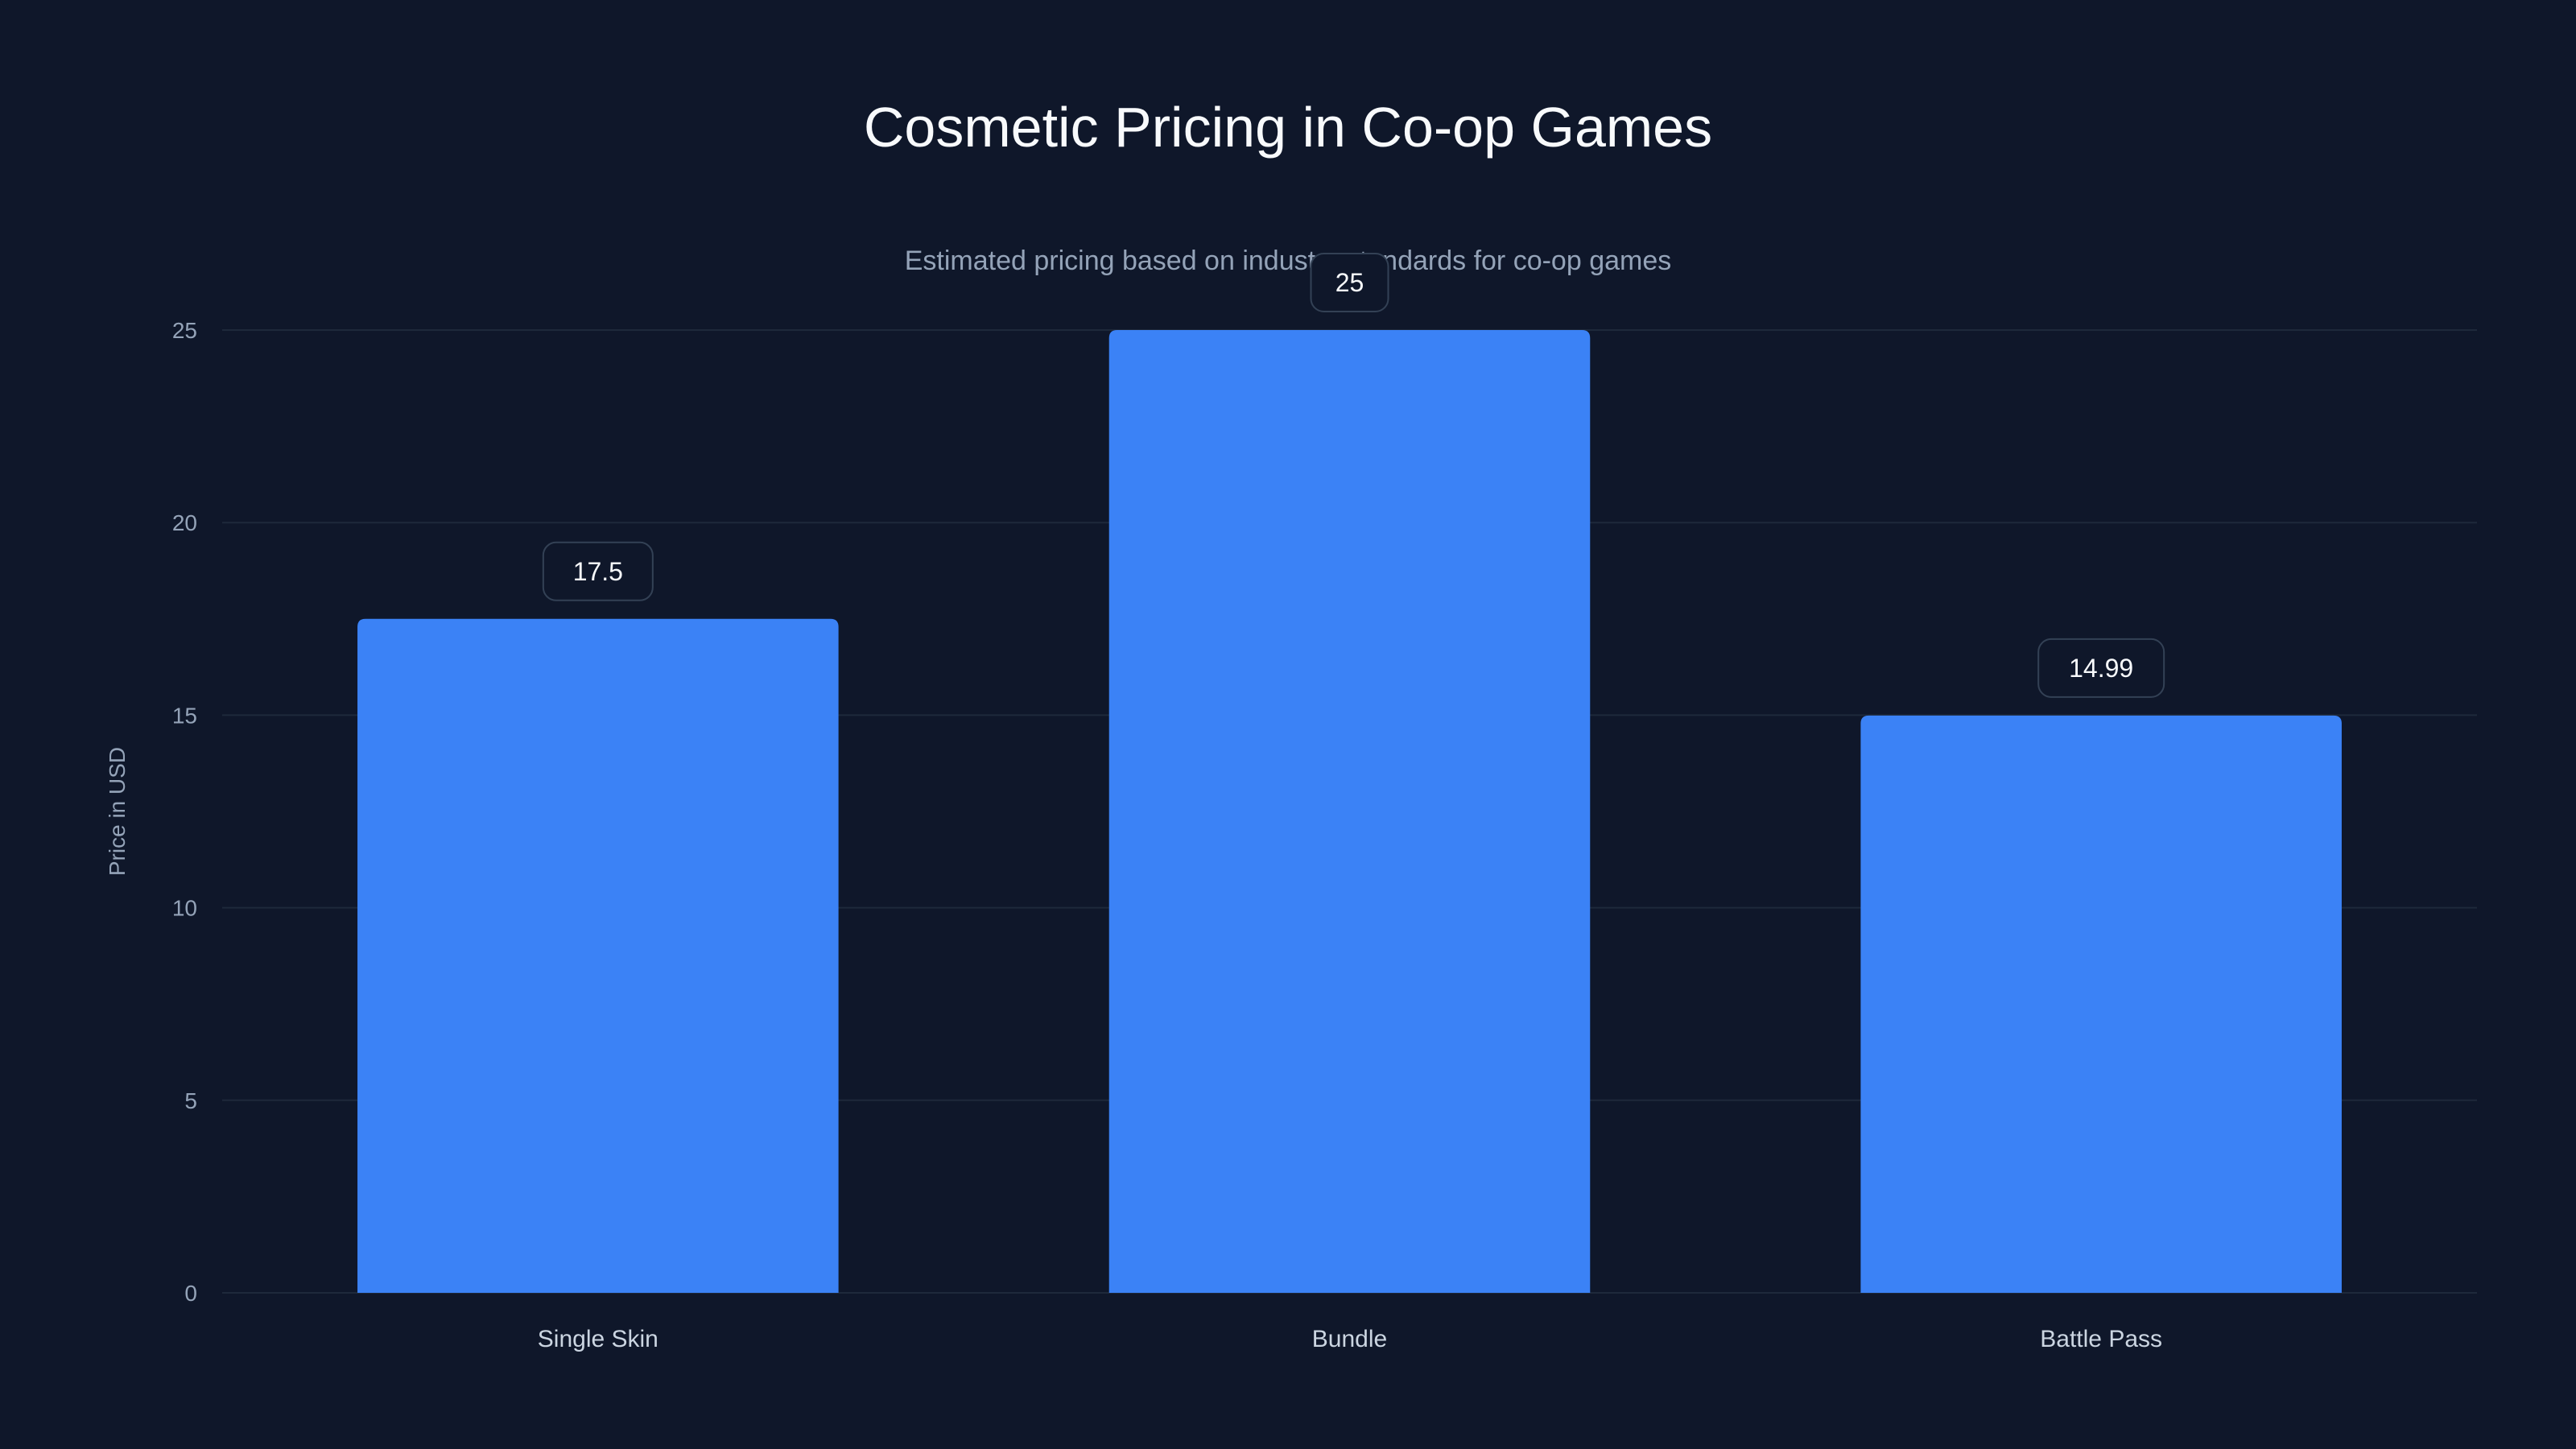 The height and width of the screenshot is (1449, 2576). What do you see at coordinates (184, 908) in the screenshot?
I see `y-tick-label: 10` at bounding box center [184, 908].